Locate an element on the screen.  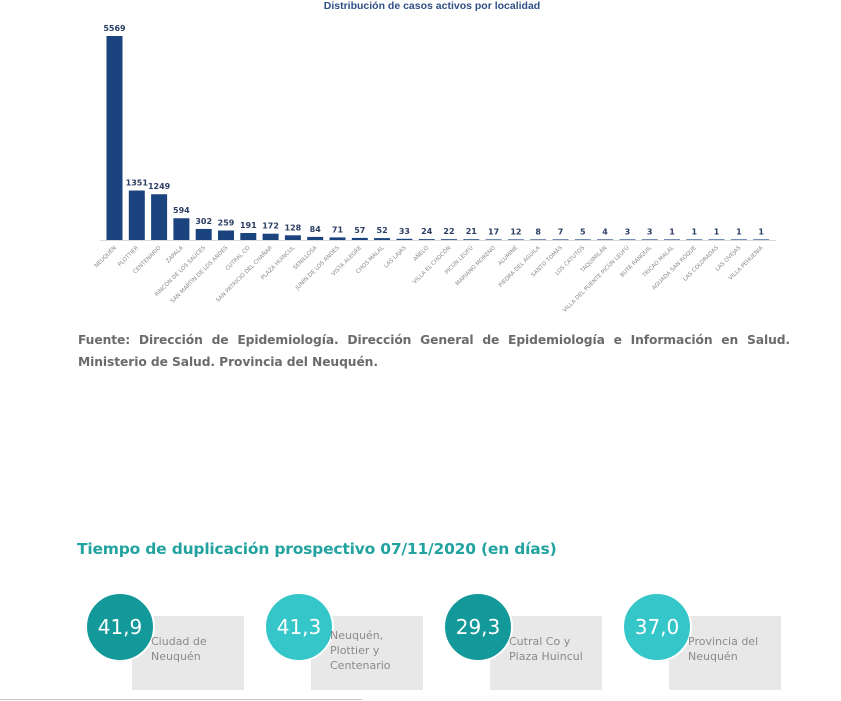
duplication-card: 41,3 Neuquén, Plottier y Centenario is located at coordinates (348, 642).